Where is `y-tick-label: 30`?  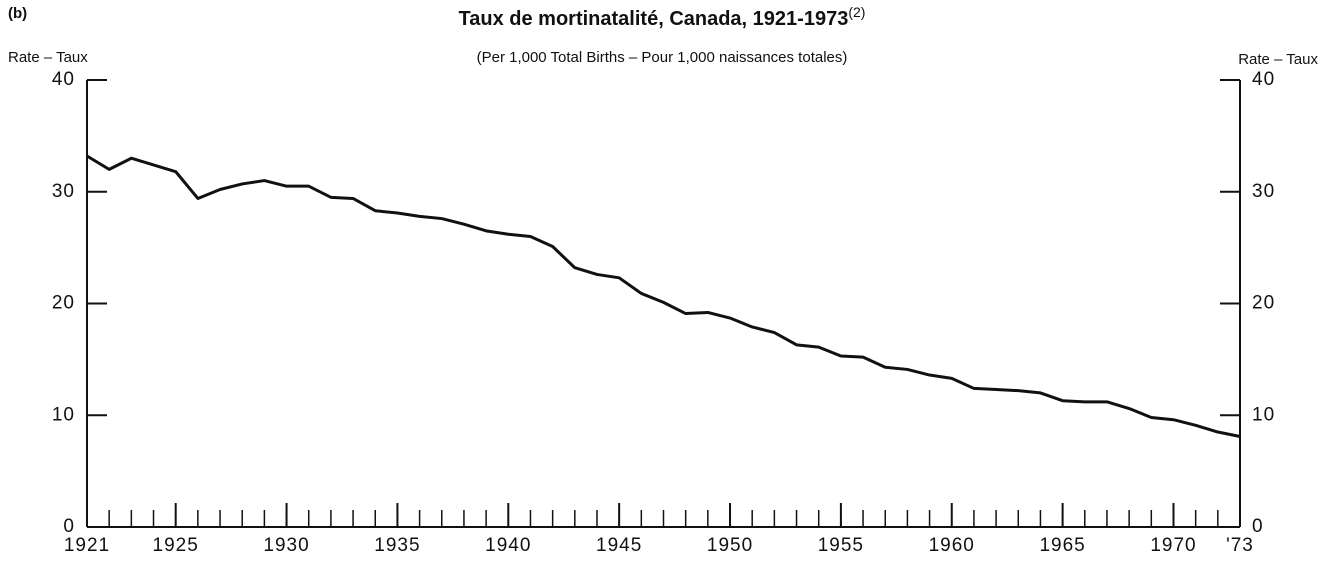 y-tick-label: 30 is located at coordinates (63, 191).